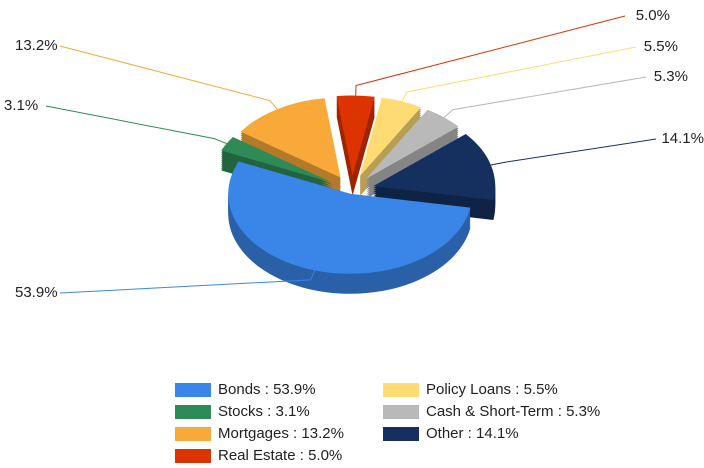 This screenshot has height=468, width=704. What do you see at coordinates (293, 411) in the screenshot?
I see `legend-value: 3.1%` at bounding box center [293, 411].